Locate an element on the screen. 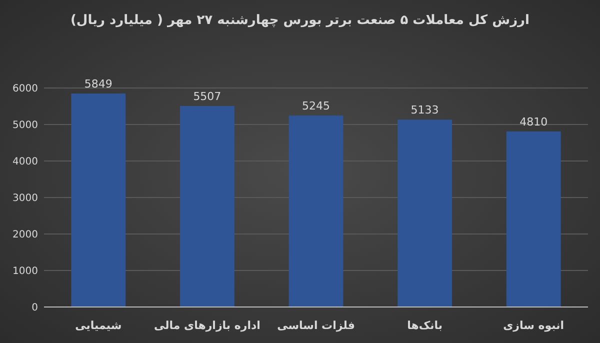 This screenshot has height=343, width=600. x-tick-label: انبوه سازی is located at coordinates (533, 325).